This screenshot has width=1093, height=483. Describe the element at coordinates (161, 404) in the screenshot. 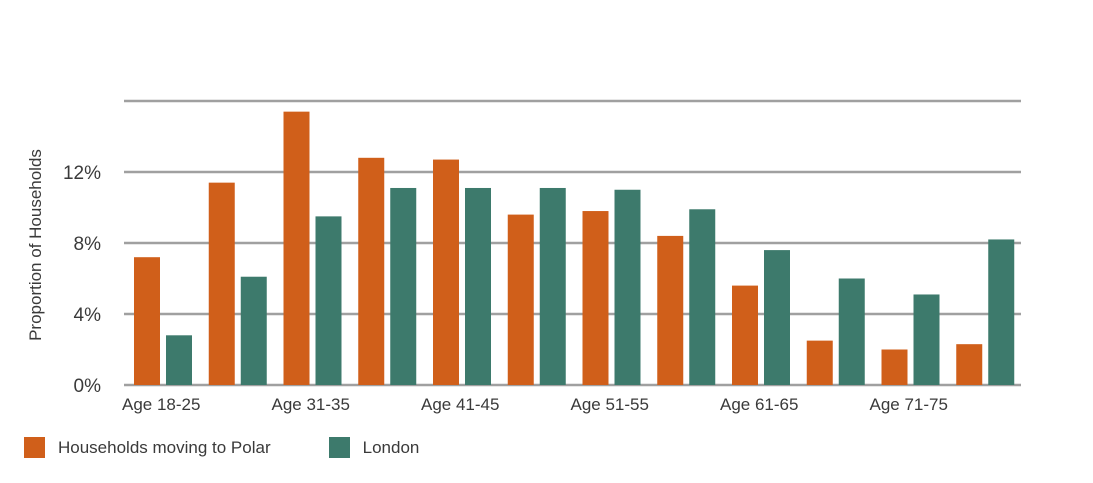

I see `x-tick-label: Age 18-25` at that location.